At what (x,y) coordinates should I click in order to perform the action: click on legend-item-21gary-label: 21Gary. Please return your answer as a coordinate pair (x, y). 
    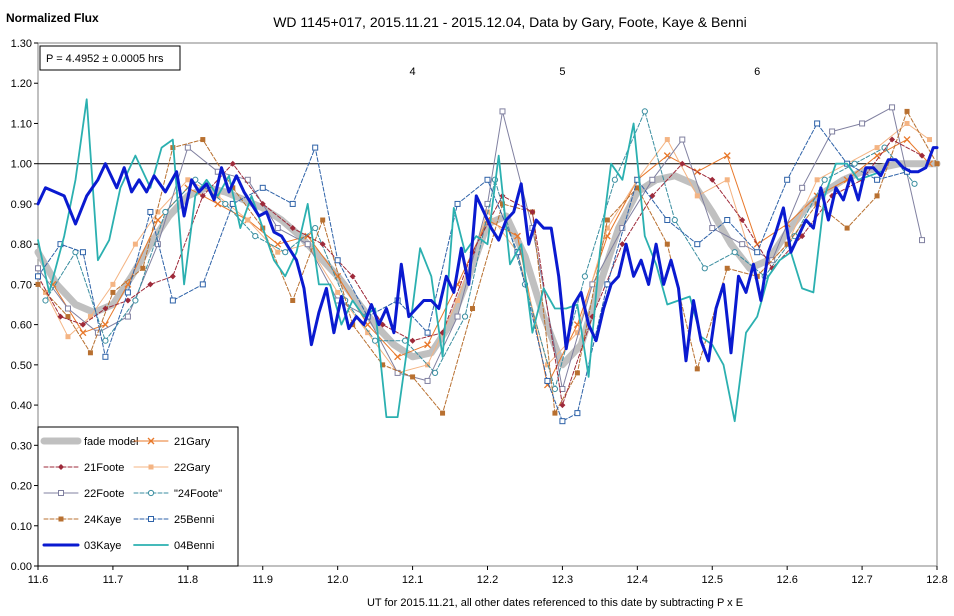
    Looking at the image, I should click on (192, 442).